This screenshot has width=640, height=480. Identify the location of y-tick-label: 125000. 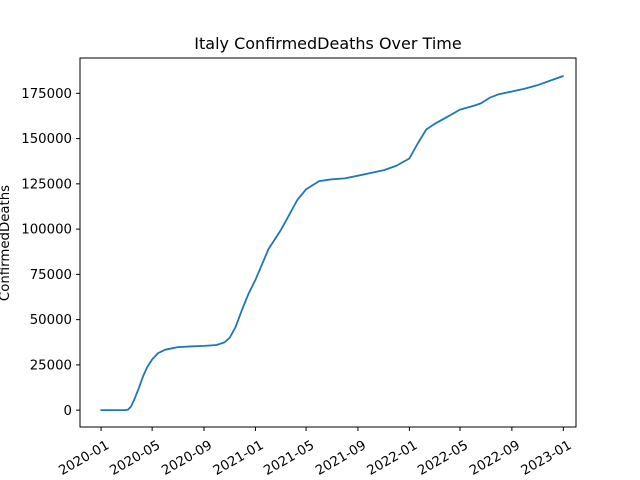
(46, 184).